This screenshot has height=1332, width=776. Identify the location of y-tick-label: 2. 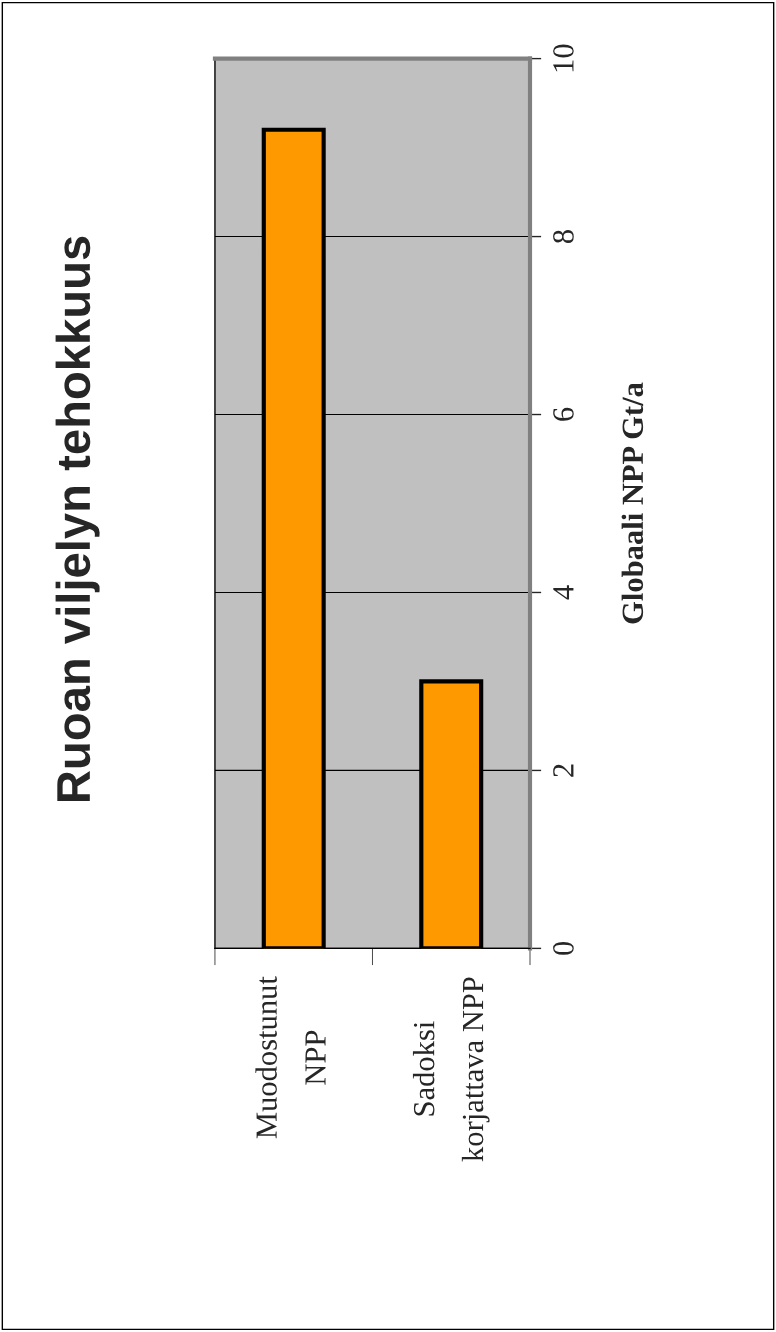
(563, 770).